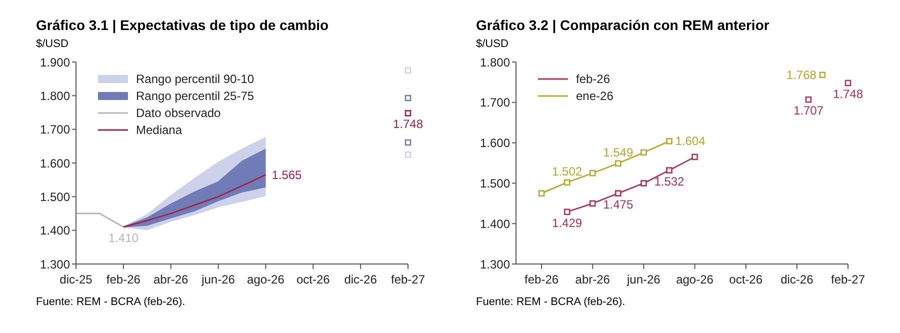 This screenshot has height=333, width=900. Describe the element at coordinates (801, 75) in the screenshot. I see `data-label: 1.768` at that location.